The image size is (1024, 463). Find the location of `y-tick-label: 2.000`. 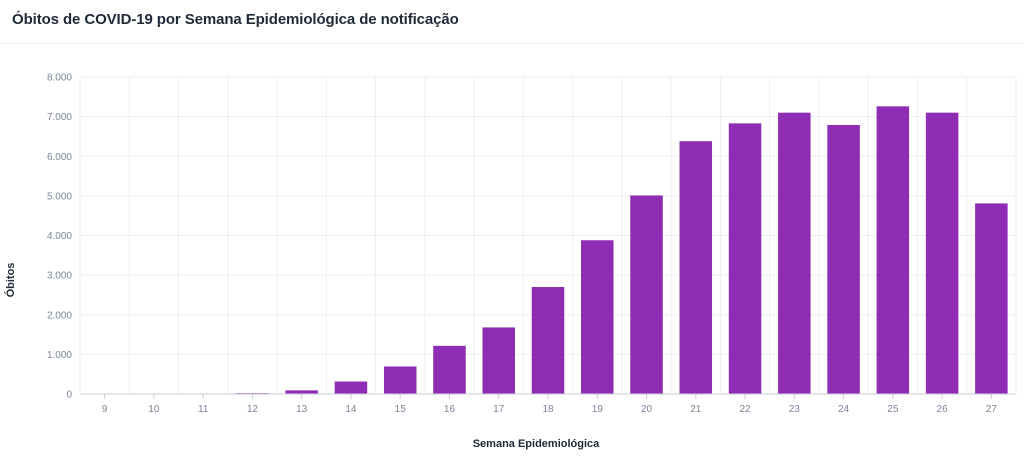

y-tick-label: 2.000 is located at coordinates (59, 315).